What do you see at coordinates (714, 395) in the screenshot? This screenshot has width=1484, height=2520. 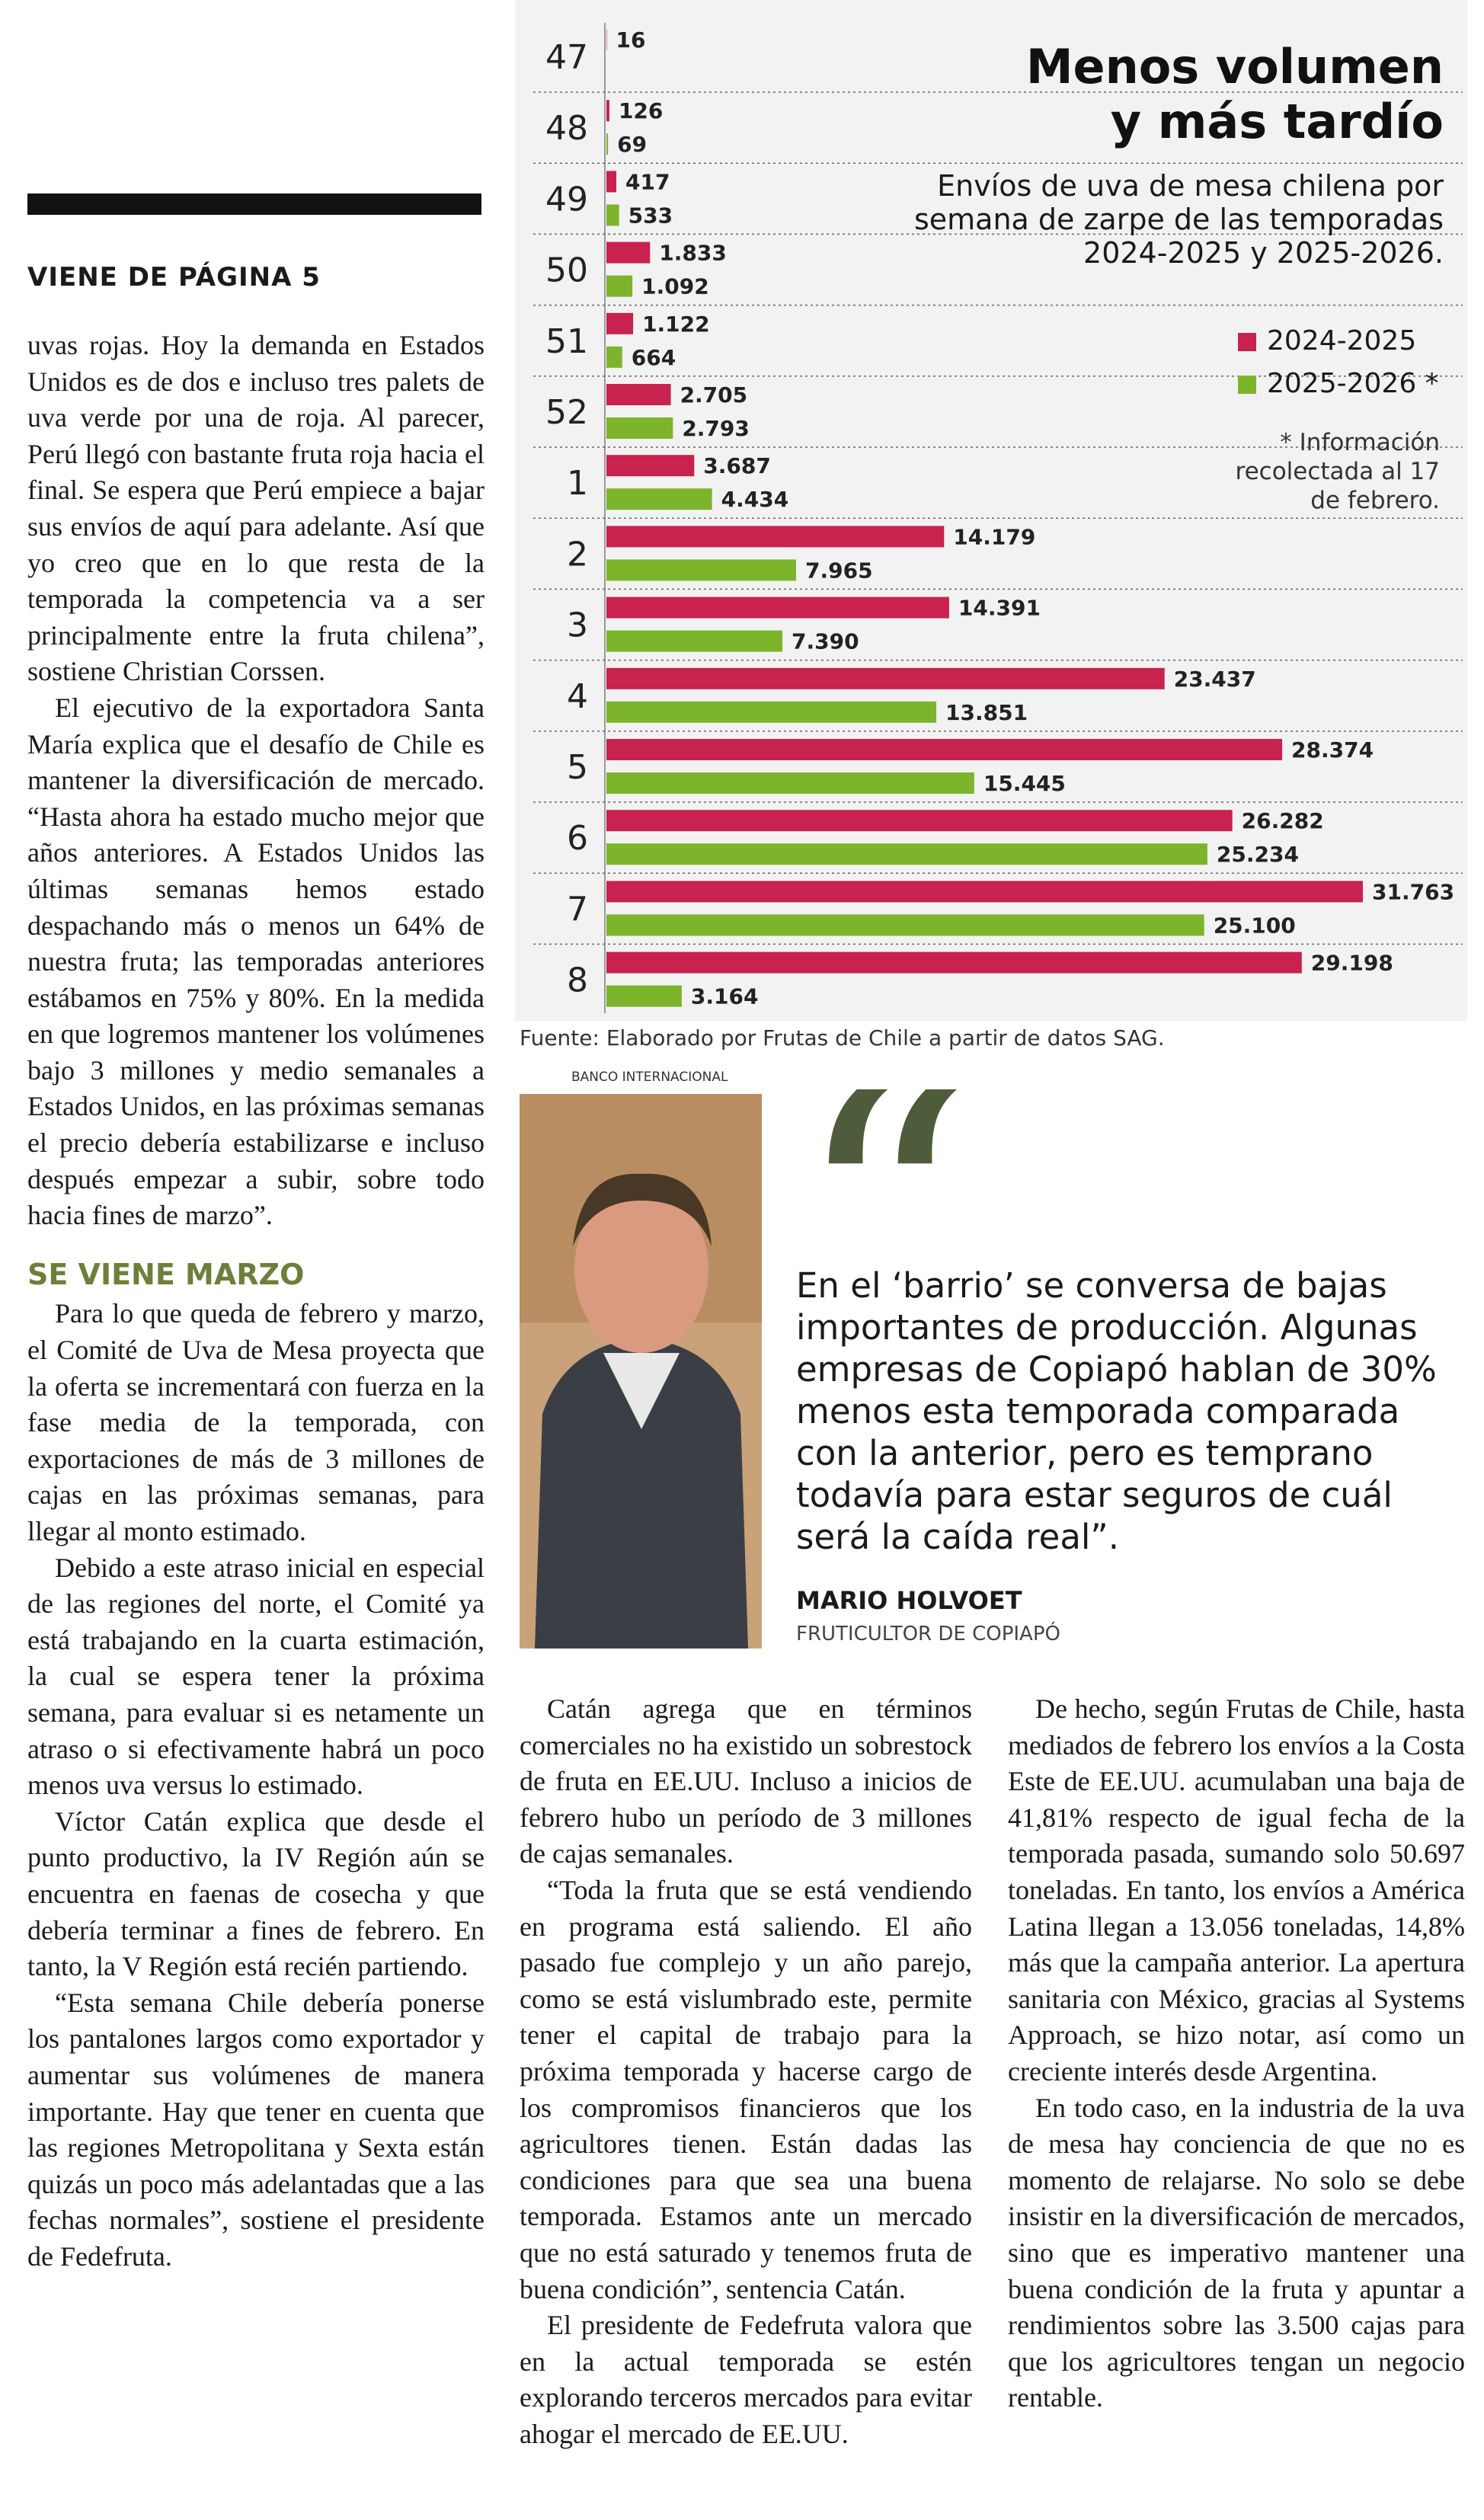 I see `value-label: 2.705` at bounding box center [714, 395].